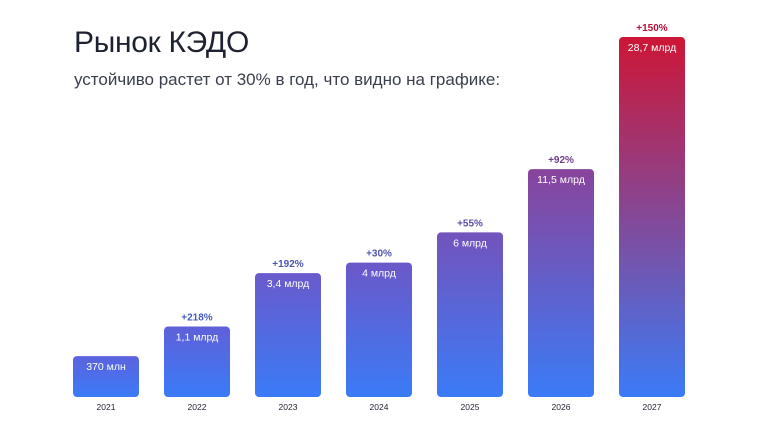 The image size is (760, 428). What do you see at coordinates (288, 335) in the screenshot?
I see `bar-2023` at bounding box center [288, 335].